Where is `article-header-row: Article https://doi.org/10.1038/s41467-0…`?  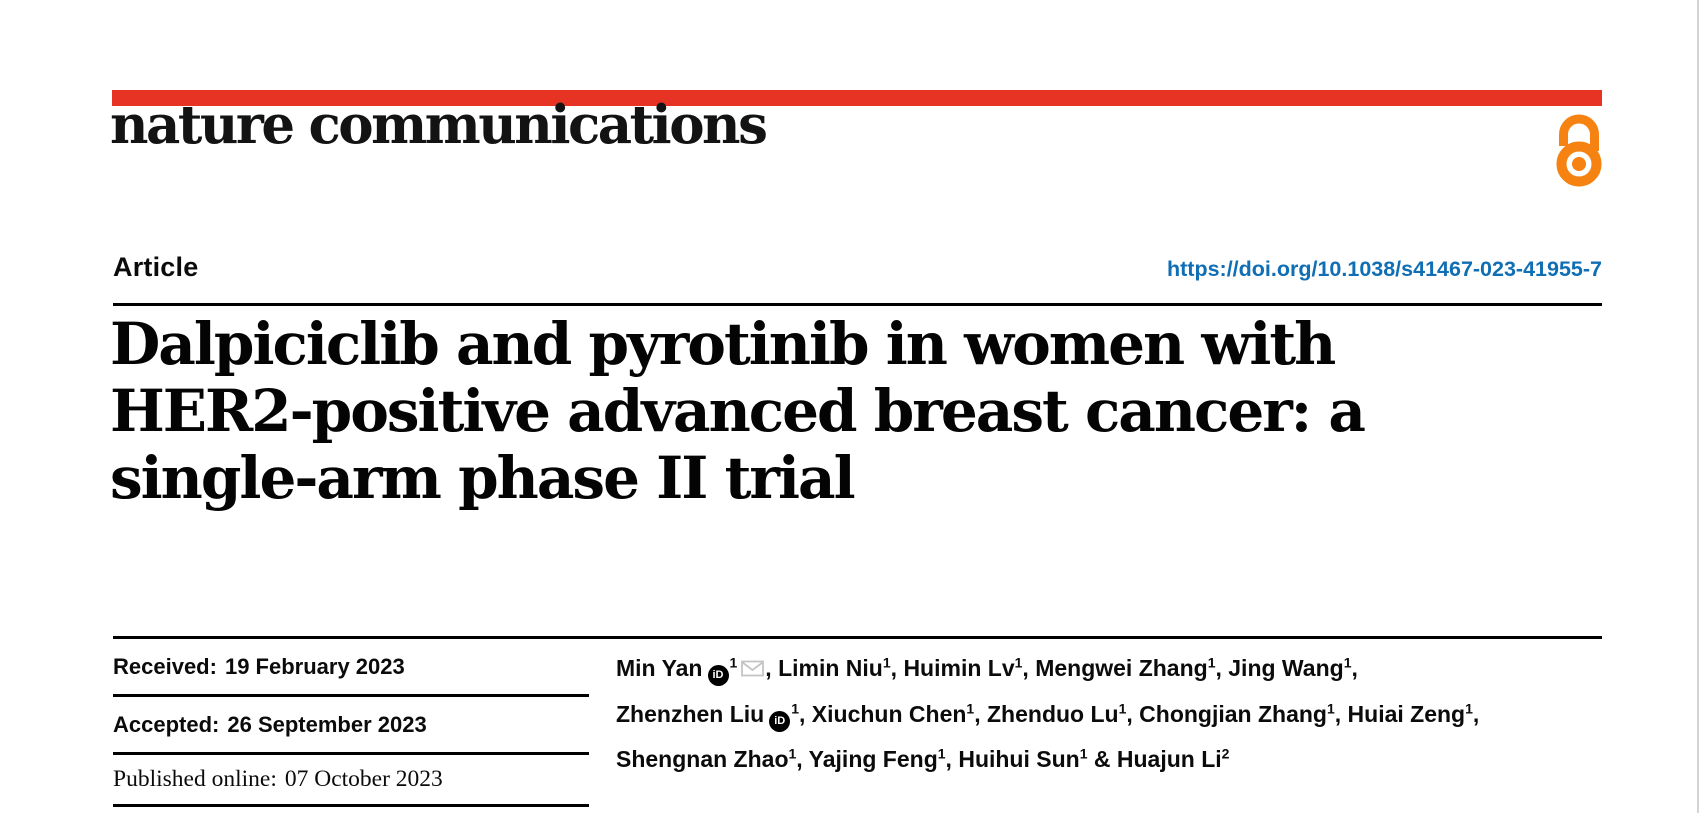 article-header-row: Article https://doi.org/10.1038/s41467-0… is located at coordinates (857, 267).